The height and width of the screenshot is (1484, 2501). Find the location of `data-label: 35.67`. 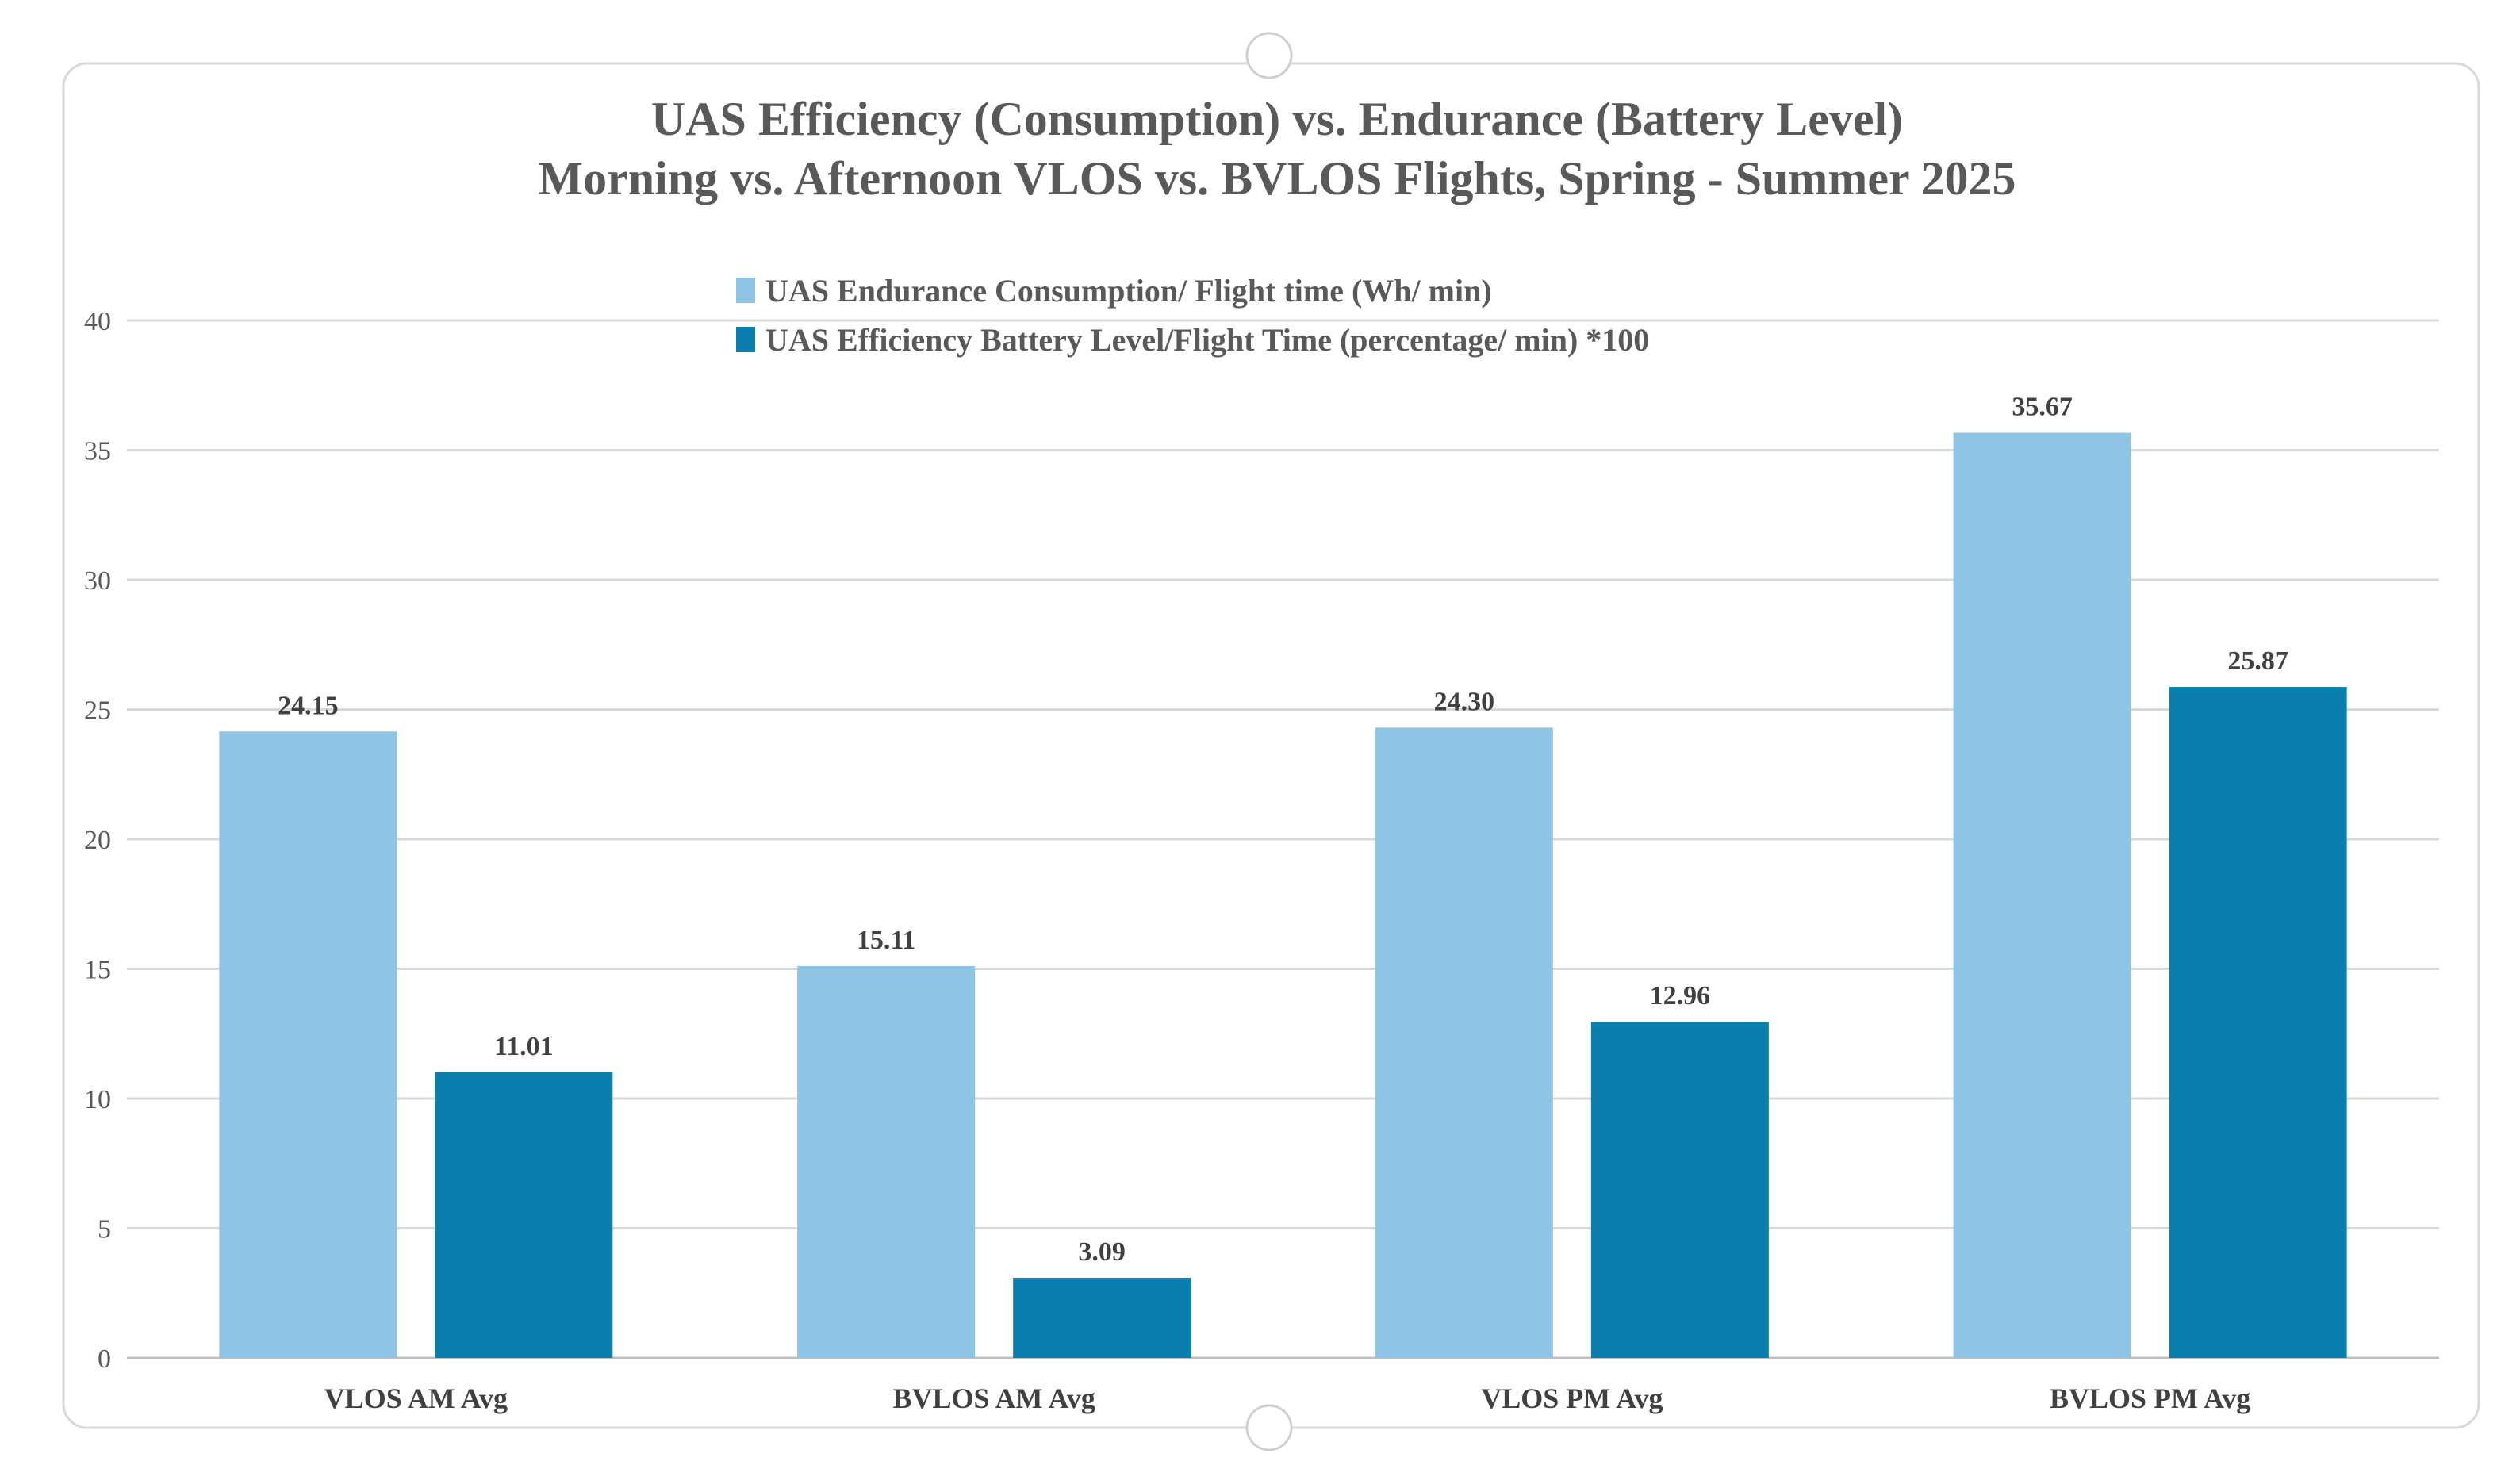

data-label: 35.67 is located at coordinates (2042, 407).